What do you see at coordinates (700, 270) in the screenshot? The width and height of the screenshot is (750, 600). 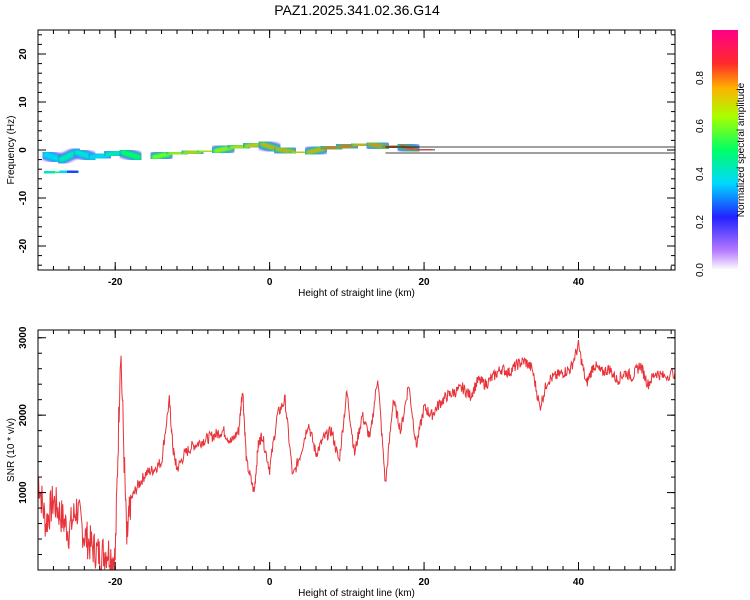 I see `colorbar-tick-label: 0.0` at bounding box center [700, 270].